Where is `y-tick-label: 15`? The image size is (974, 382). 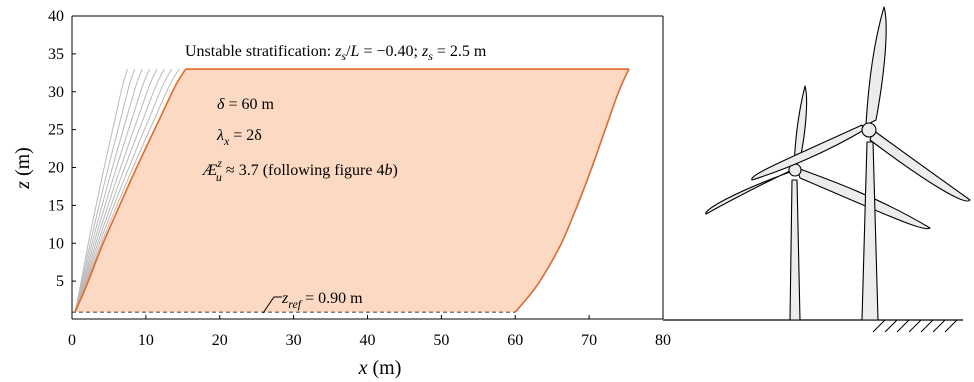 y-tick-label: 15 is located at coordinates (56, 205).